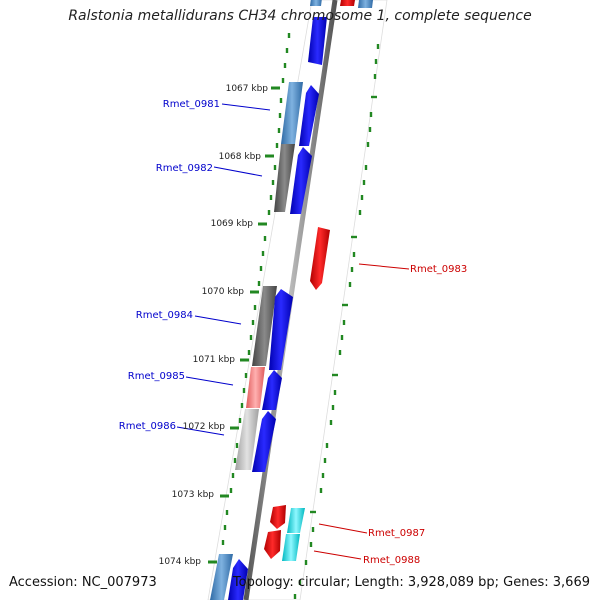 This screenshot has height=600, width=600. What do you see at coordinates (244, 325) in the screenshot?
I see `major-ticks` at bounding box center [244, 325].